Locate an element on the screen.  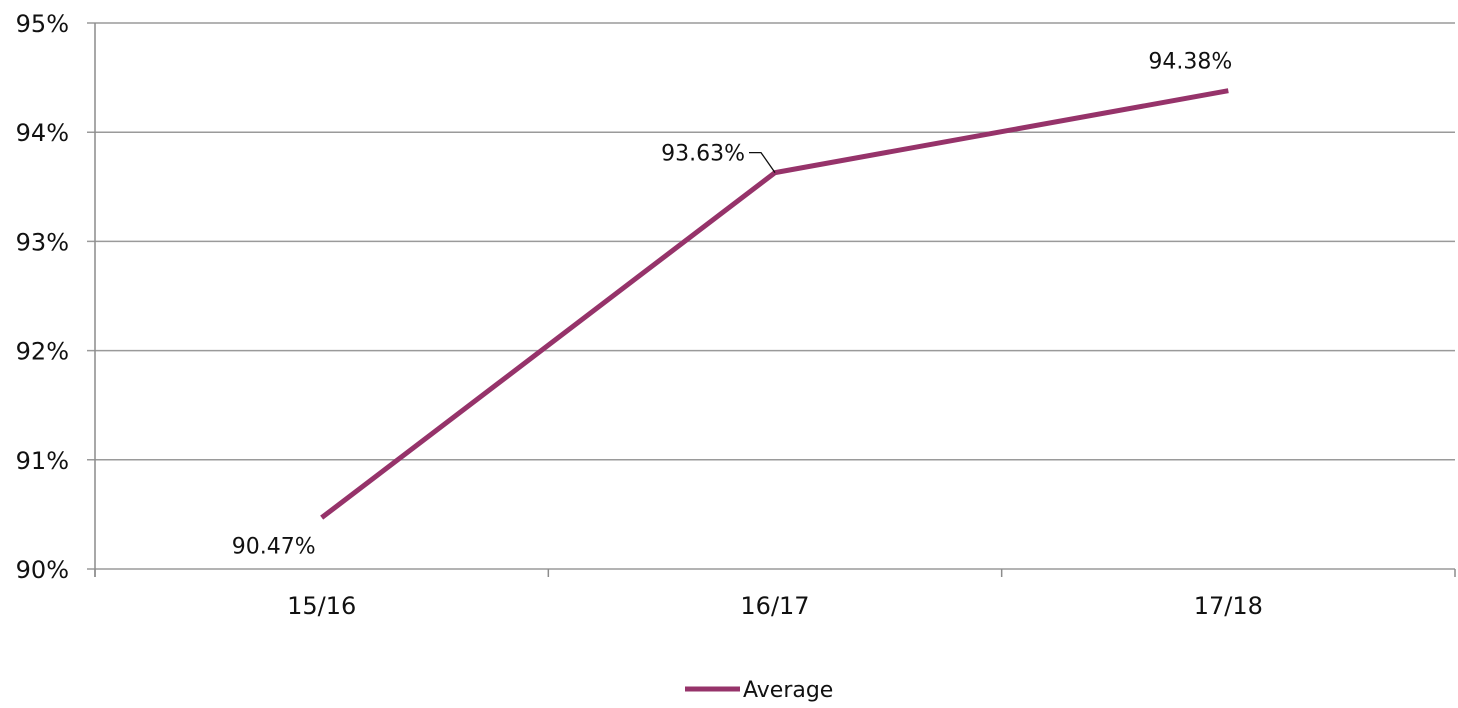
data-label-leader is located at coordinates (762, 162).